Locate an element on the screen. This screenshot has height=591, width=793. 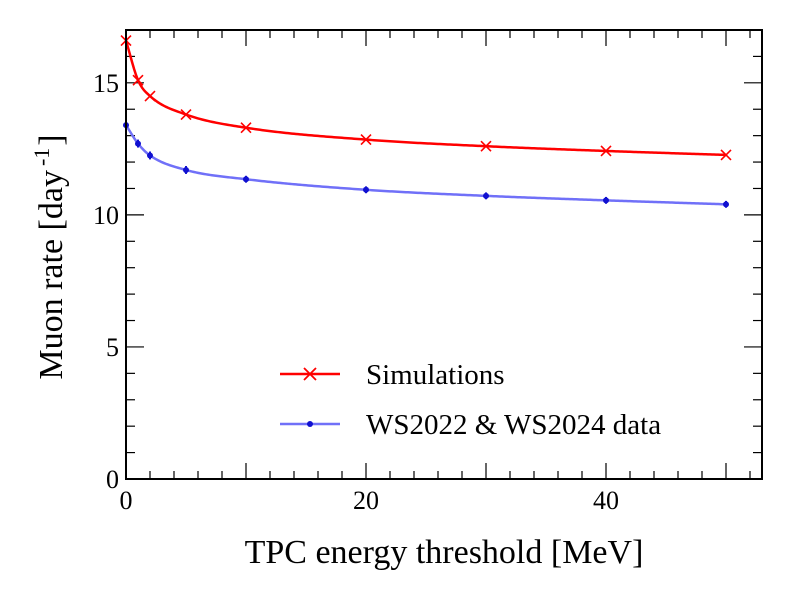
y-axis-title-superscript: -1 is located at coordinates (41, 157).